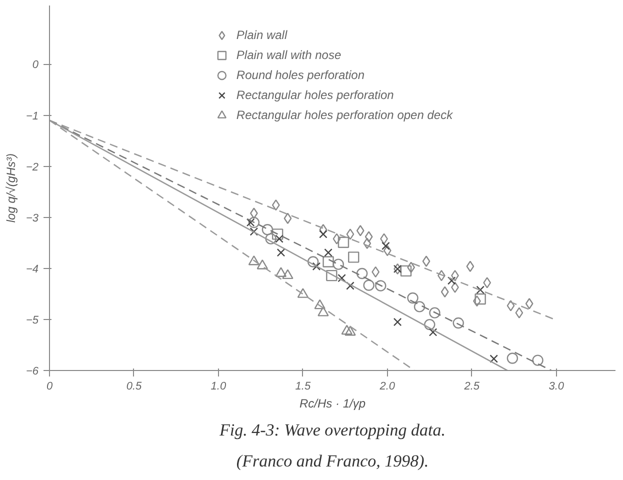 The image size is (623, 480). What do you see at coordinates (332, 430) in the screenshot?
I see `caption: Fig. 4-3: Wave overtopping data.` at bounding box center [332, 430].